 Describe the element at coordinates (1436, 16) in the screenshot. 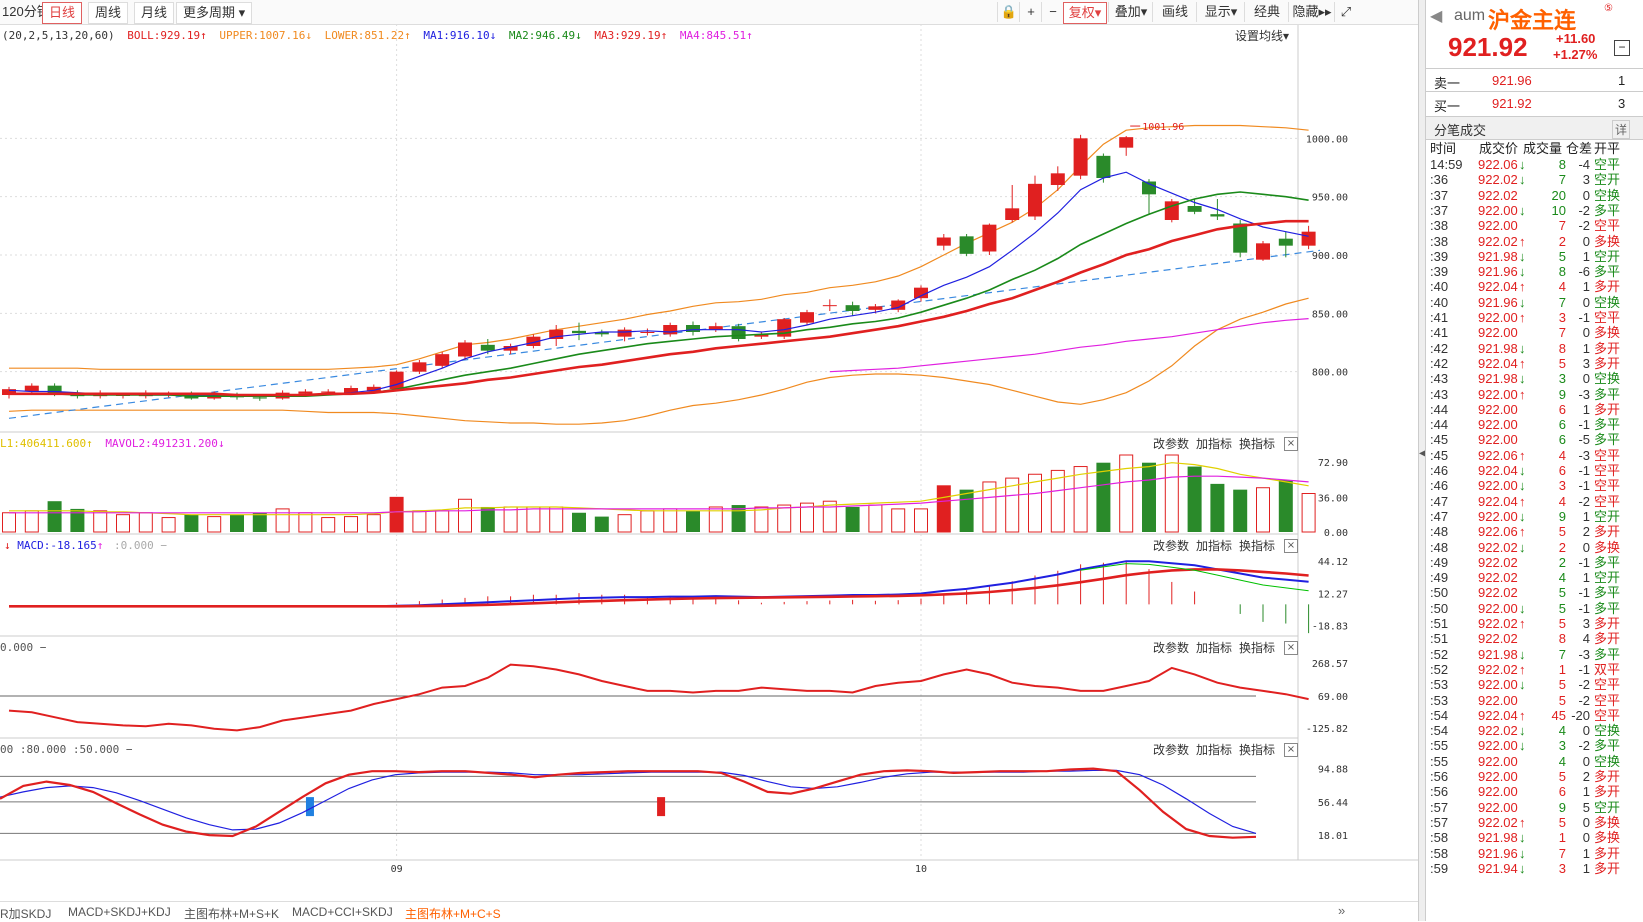

I see `prev-arrow-icon: ◀` at that location.